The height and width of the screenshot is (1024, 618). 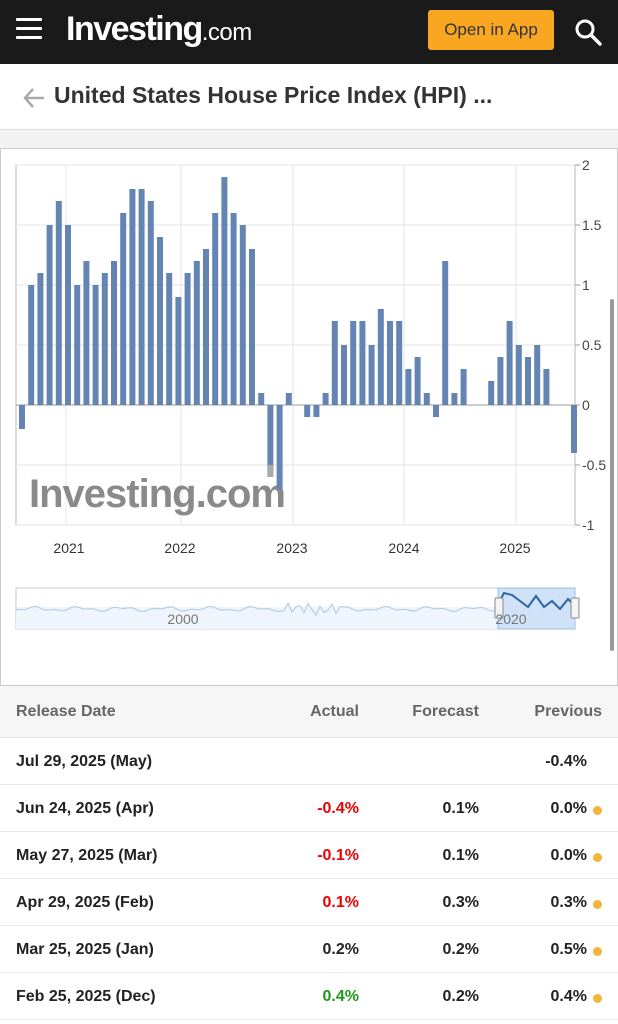 I want to click on release-date: May 27, 2025 (Mar), so click(x=87, y=855).